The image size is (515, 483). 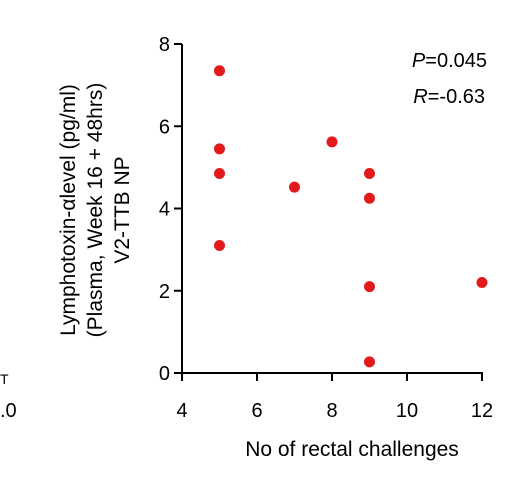 I want to click on r-value-text: =-0.63, so click(x=456, y=97).